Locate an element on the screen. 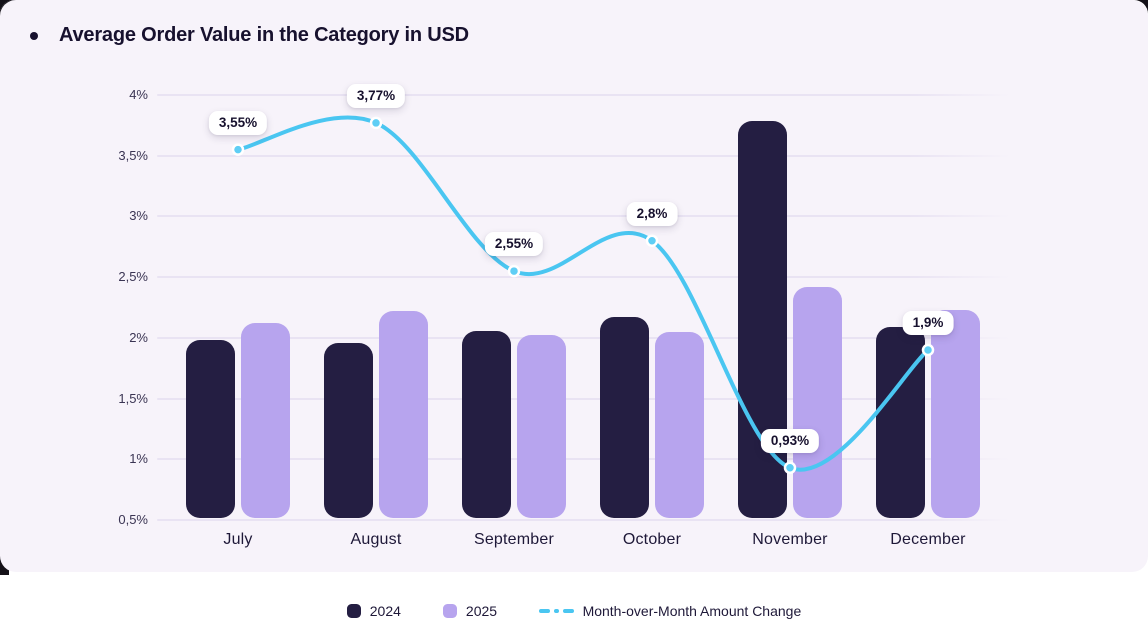 The image size is (1148, 623). legend: 2024 2025 Month-over-Month Amount Change is located at coordinates (574, 611).